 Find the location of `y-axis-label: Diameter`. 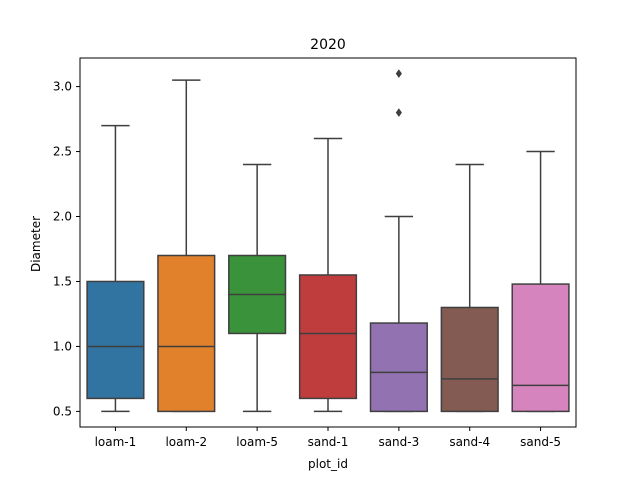

y-axis-label: Diameter is located at coordinates (36, 244).